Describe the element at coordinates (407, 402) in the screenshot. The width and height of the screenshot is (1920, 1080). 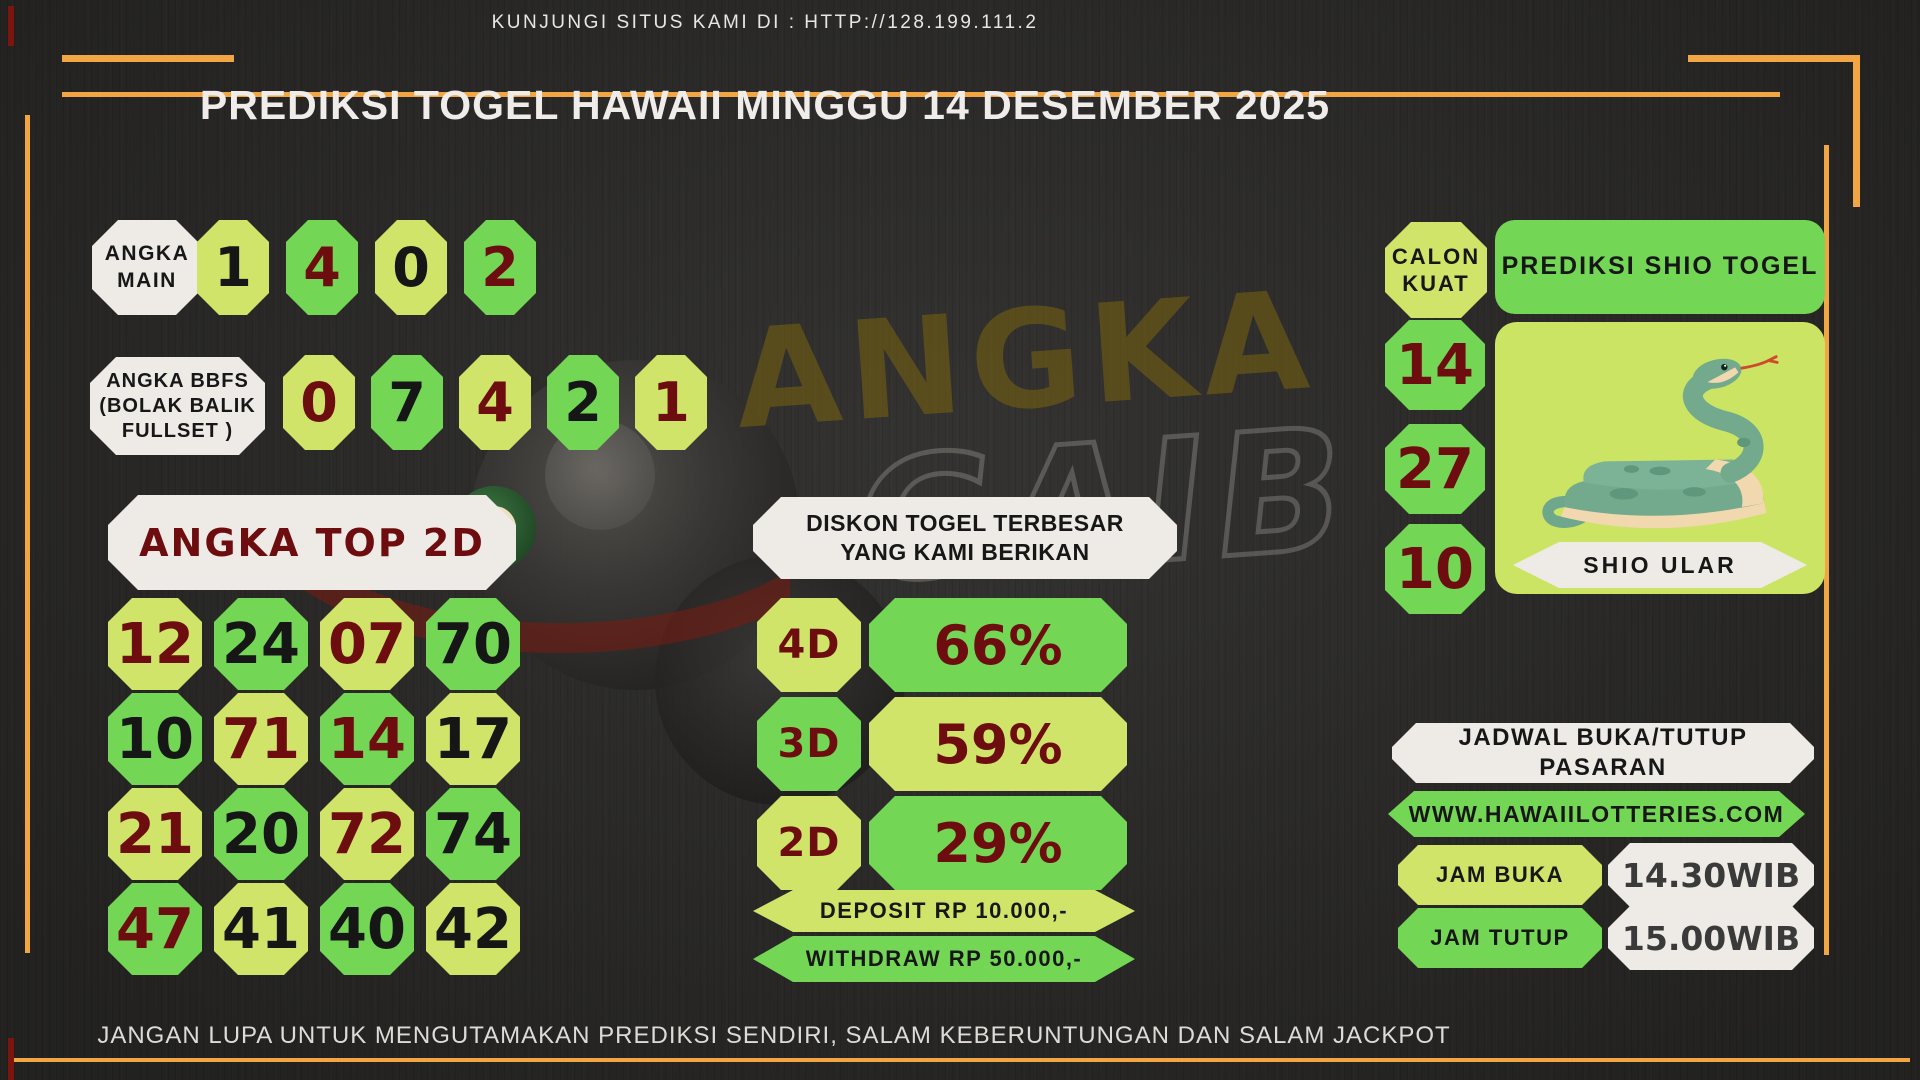
I see `angka-bbfs-digit: 7` at that location.